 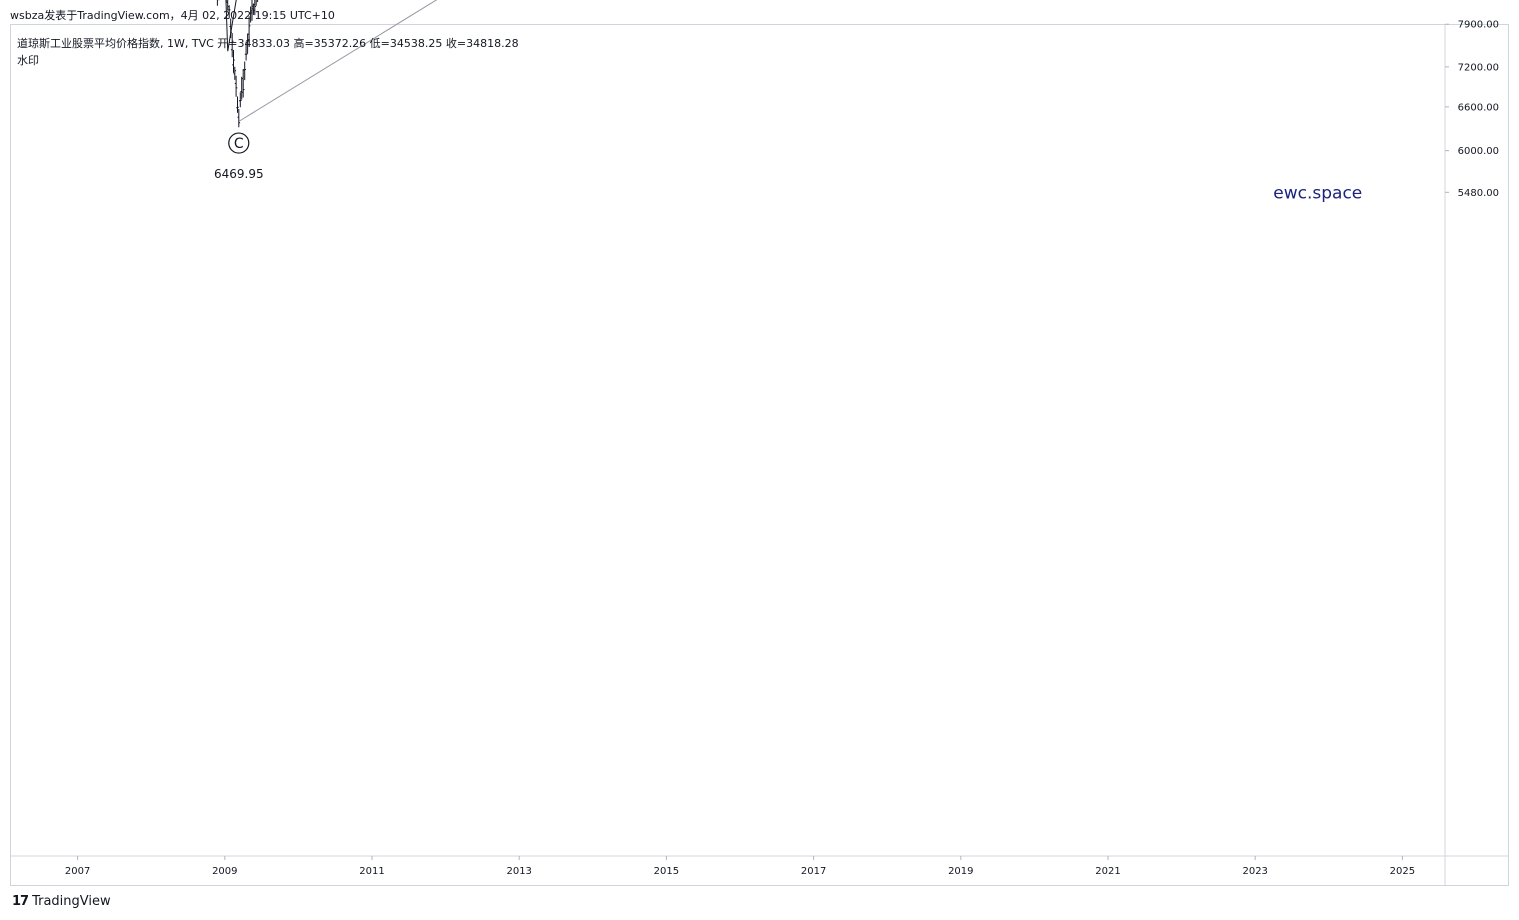 I want to click on x-tick-label: 2021, so click(x=1107, y=871).